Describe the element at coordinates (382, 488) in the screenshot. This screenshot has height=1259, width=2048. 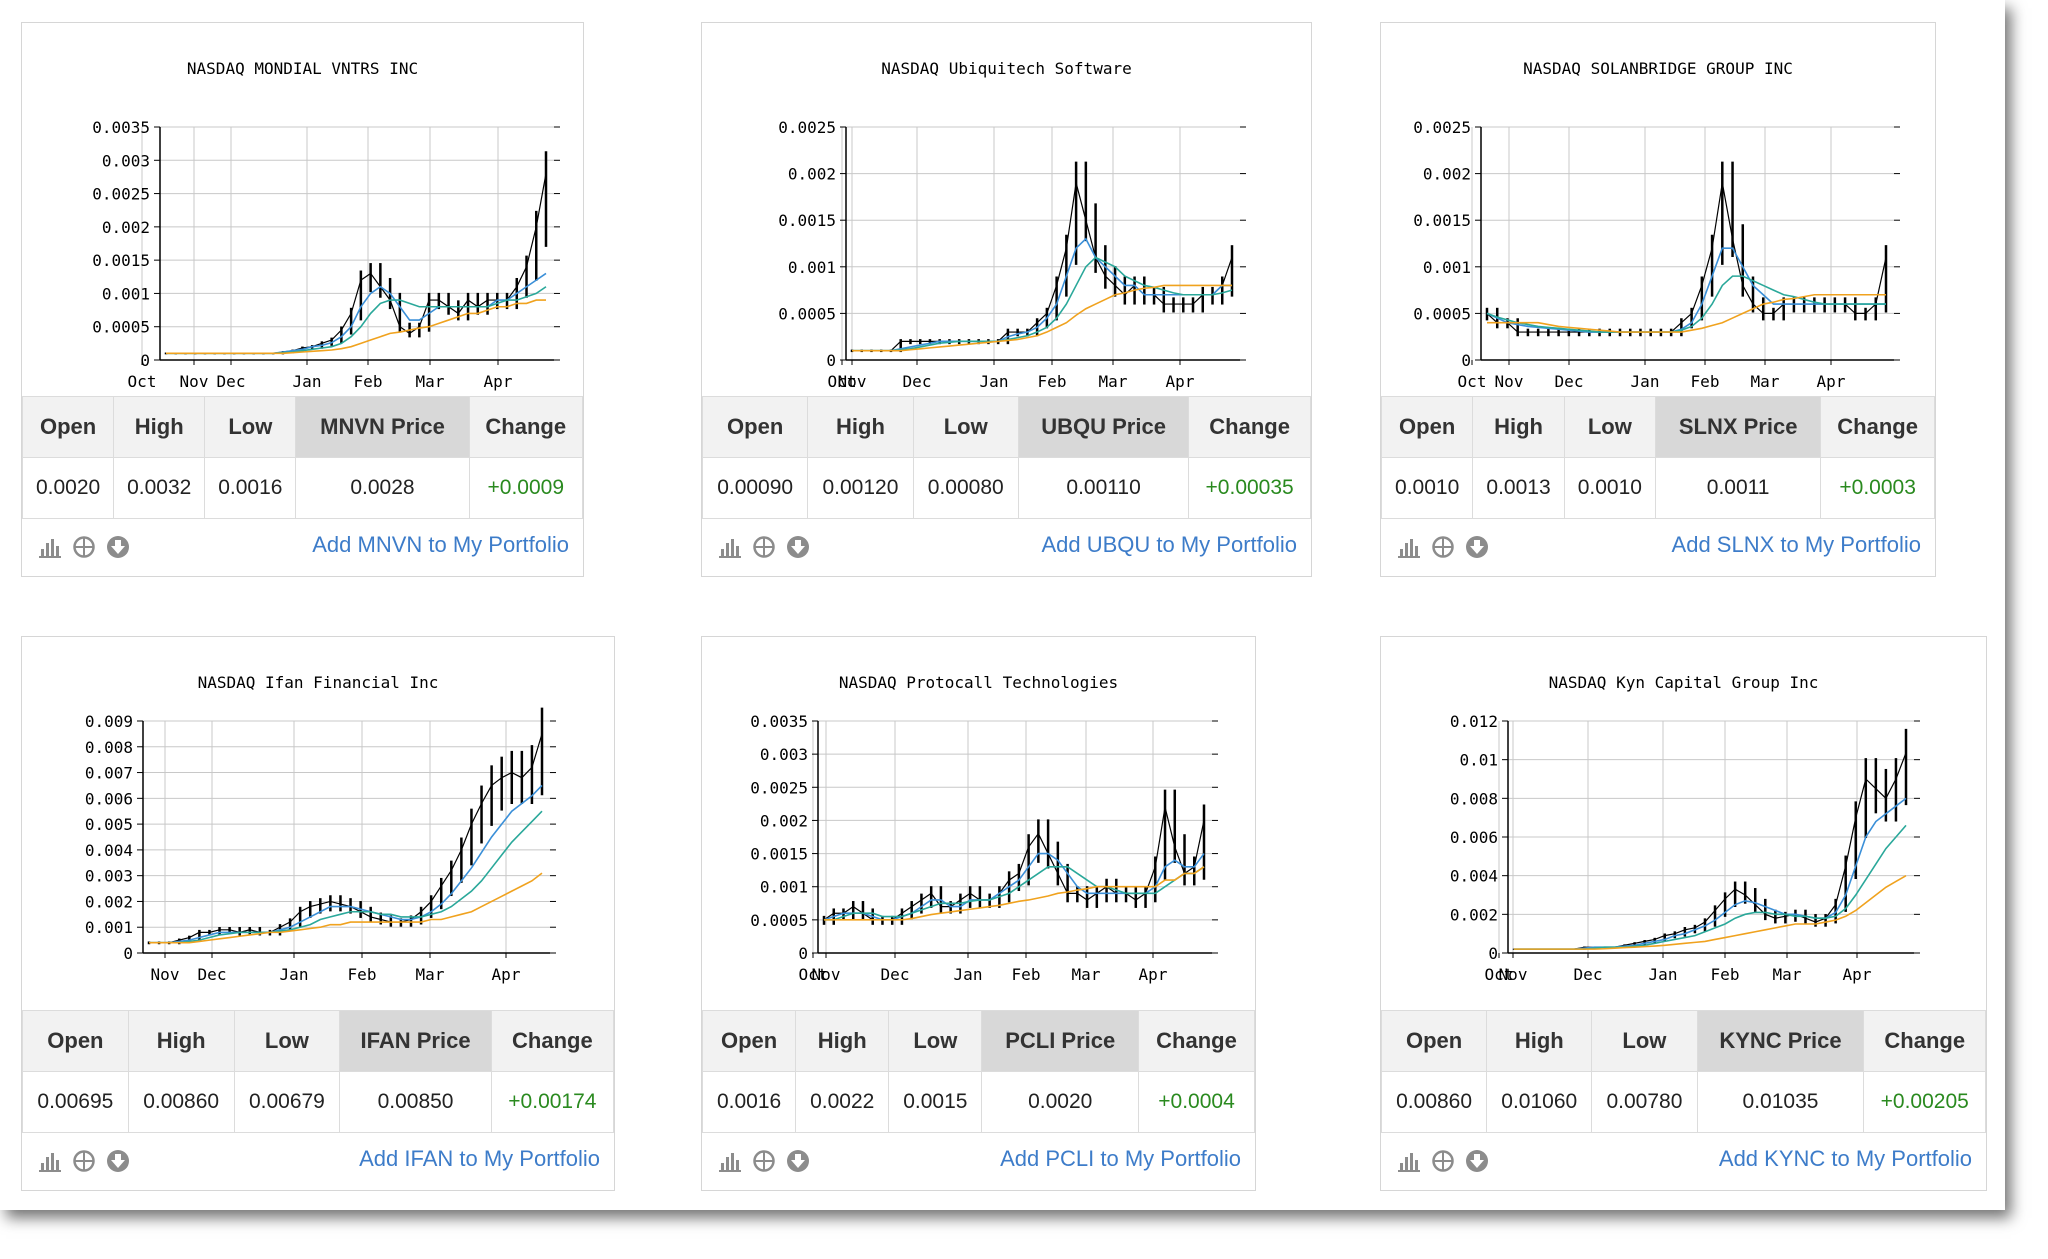
I see `price-value: 0.0028` at that location.